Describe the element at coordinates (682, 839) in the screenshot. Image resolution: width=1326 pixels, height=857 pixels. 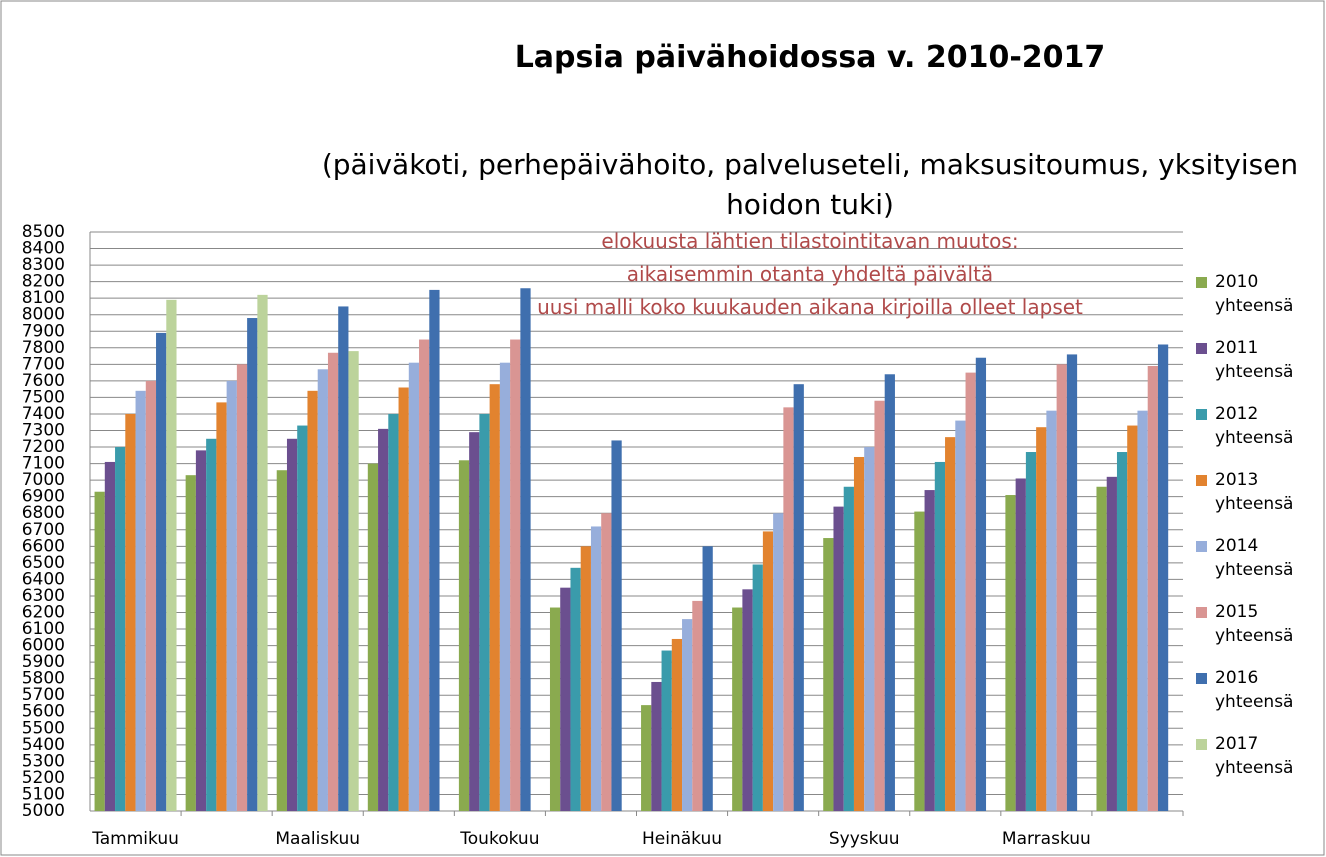
I see `x-tick-label: Heinäkuu` at that location.